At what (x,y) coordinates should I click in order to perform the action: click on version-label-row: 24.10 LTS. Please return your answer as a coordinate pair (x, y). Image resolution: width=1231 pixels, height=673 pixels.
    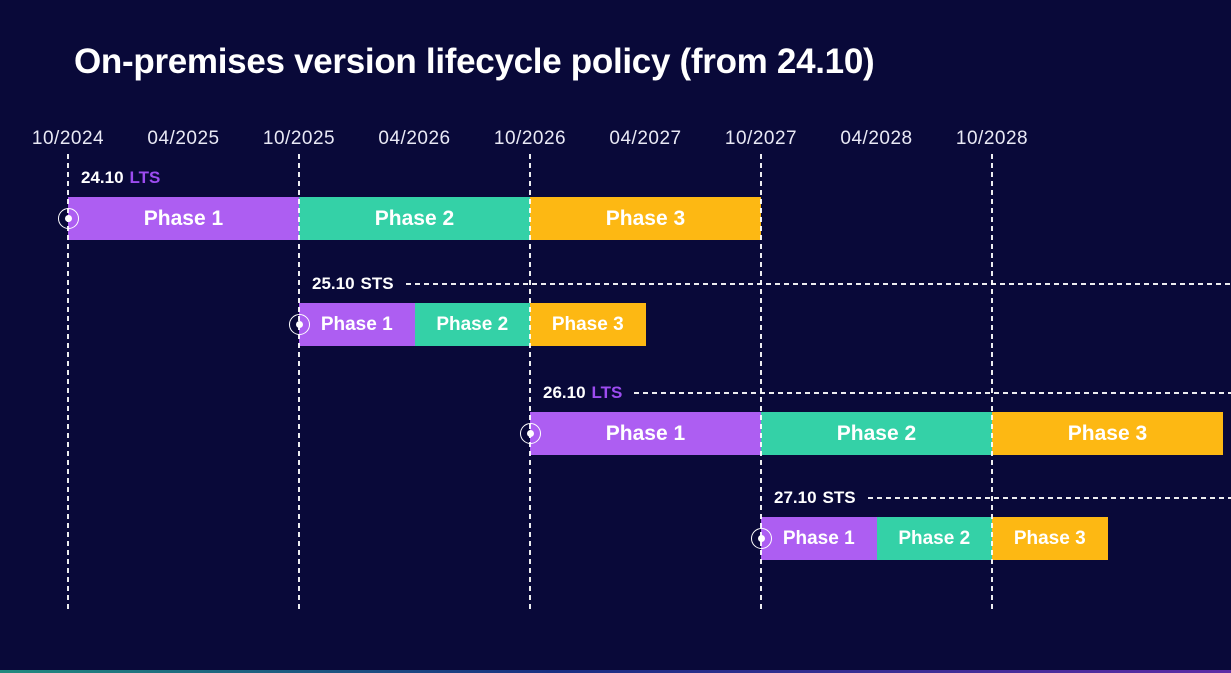
    Looking at the image, I should click on (656, 178).